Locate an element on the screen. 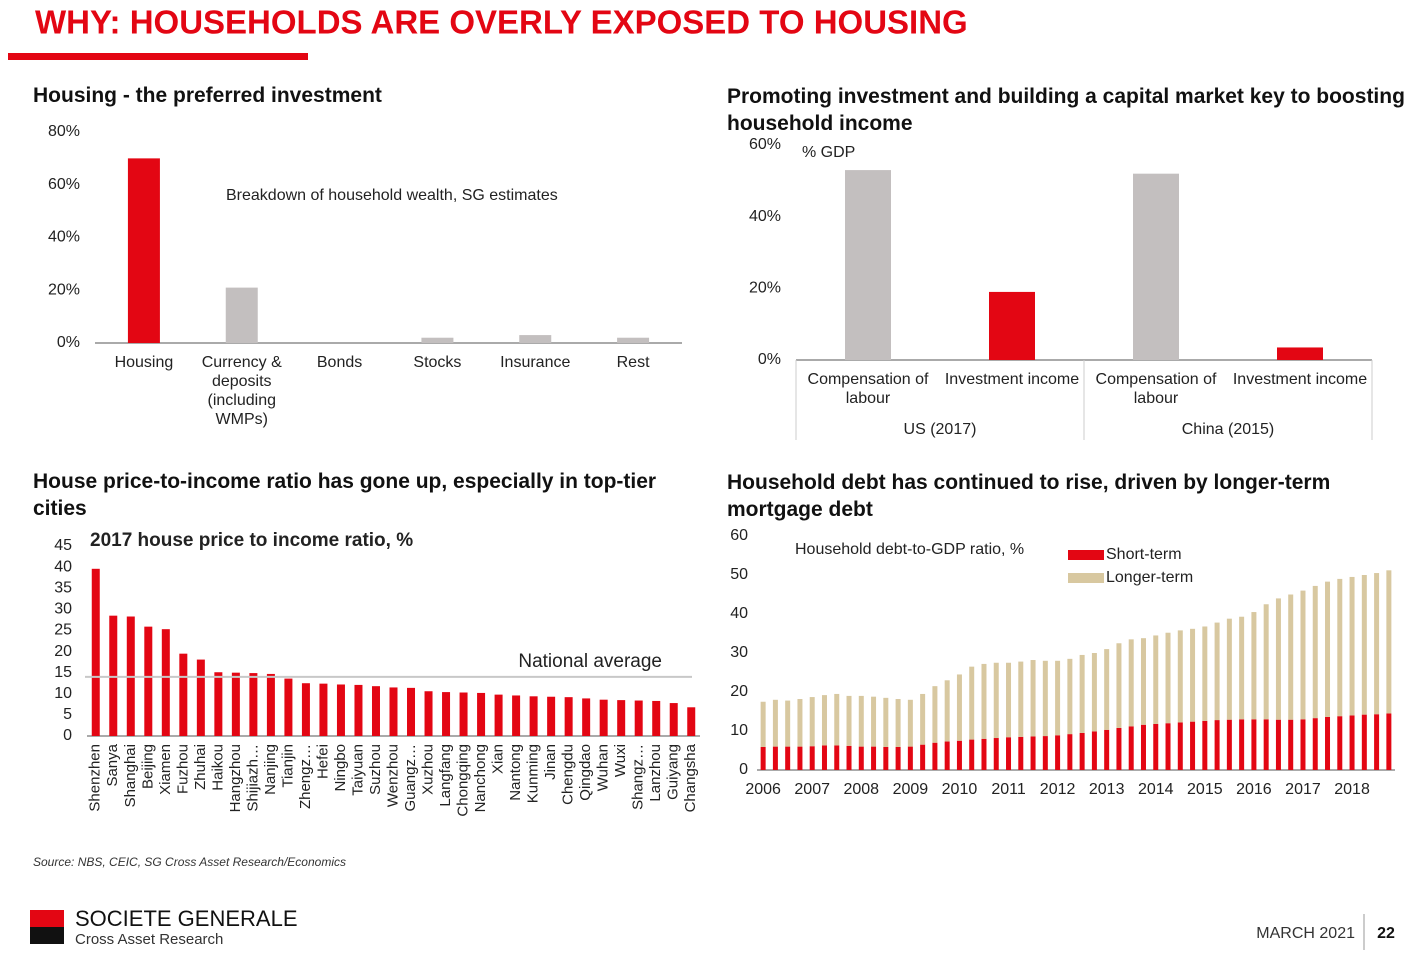 The width and height of the screenshot is (1414, 956). x-tick-label: Currency & deposits (including WMPs) is located at coordinates (241, 391).